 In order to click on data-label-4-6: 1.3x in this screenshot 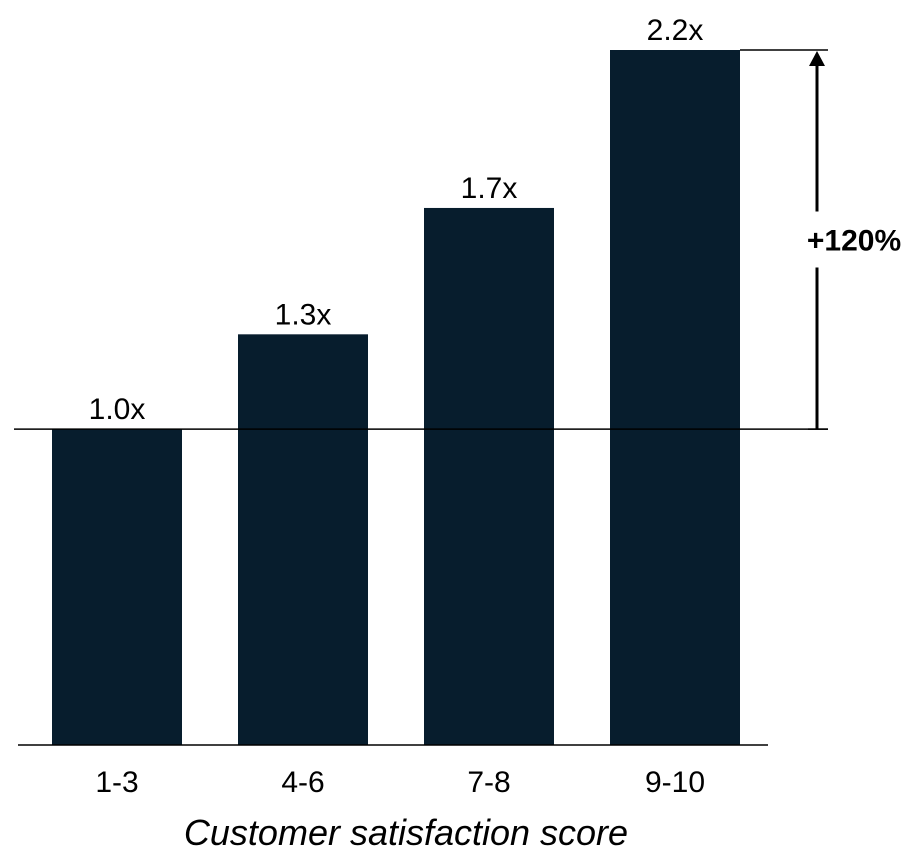, I will do `click(303, 314)`.